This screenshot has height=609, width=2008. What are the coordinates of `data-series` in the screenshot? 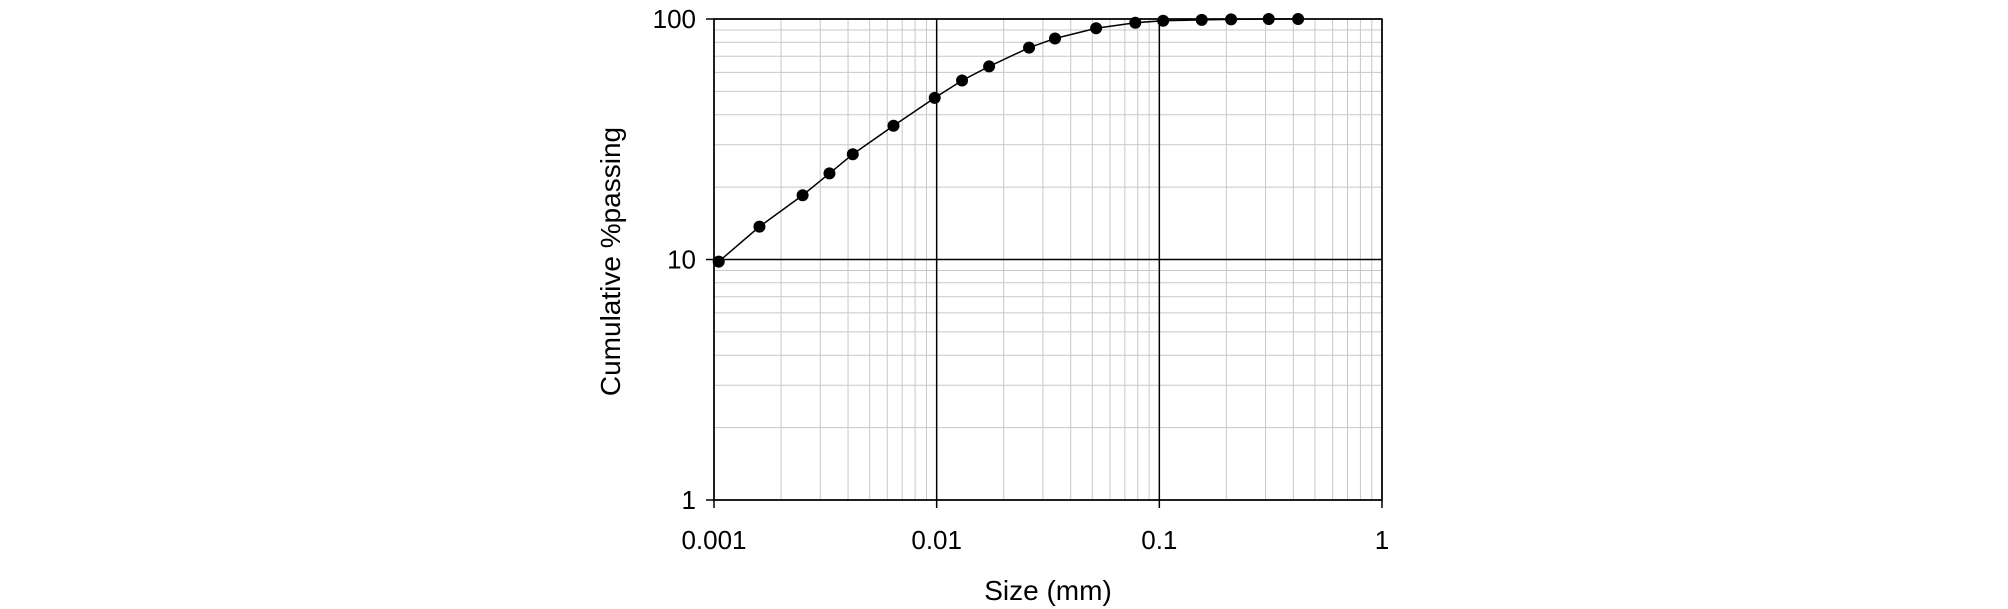 It's located at (1008, 140).